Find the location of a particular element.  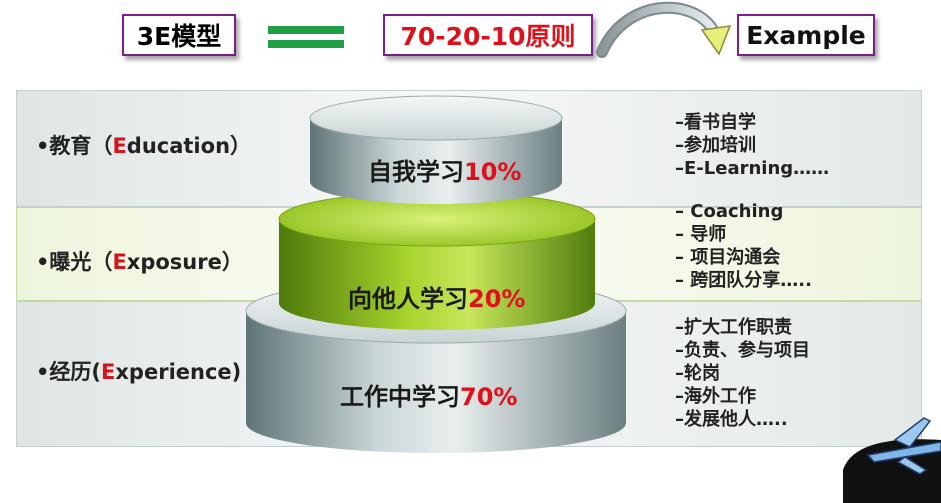

tier-cylinder-education is located at coordinates (436, 149).